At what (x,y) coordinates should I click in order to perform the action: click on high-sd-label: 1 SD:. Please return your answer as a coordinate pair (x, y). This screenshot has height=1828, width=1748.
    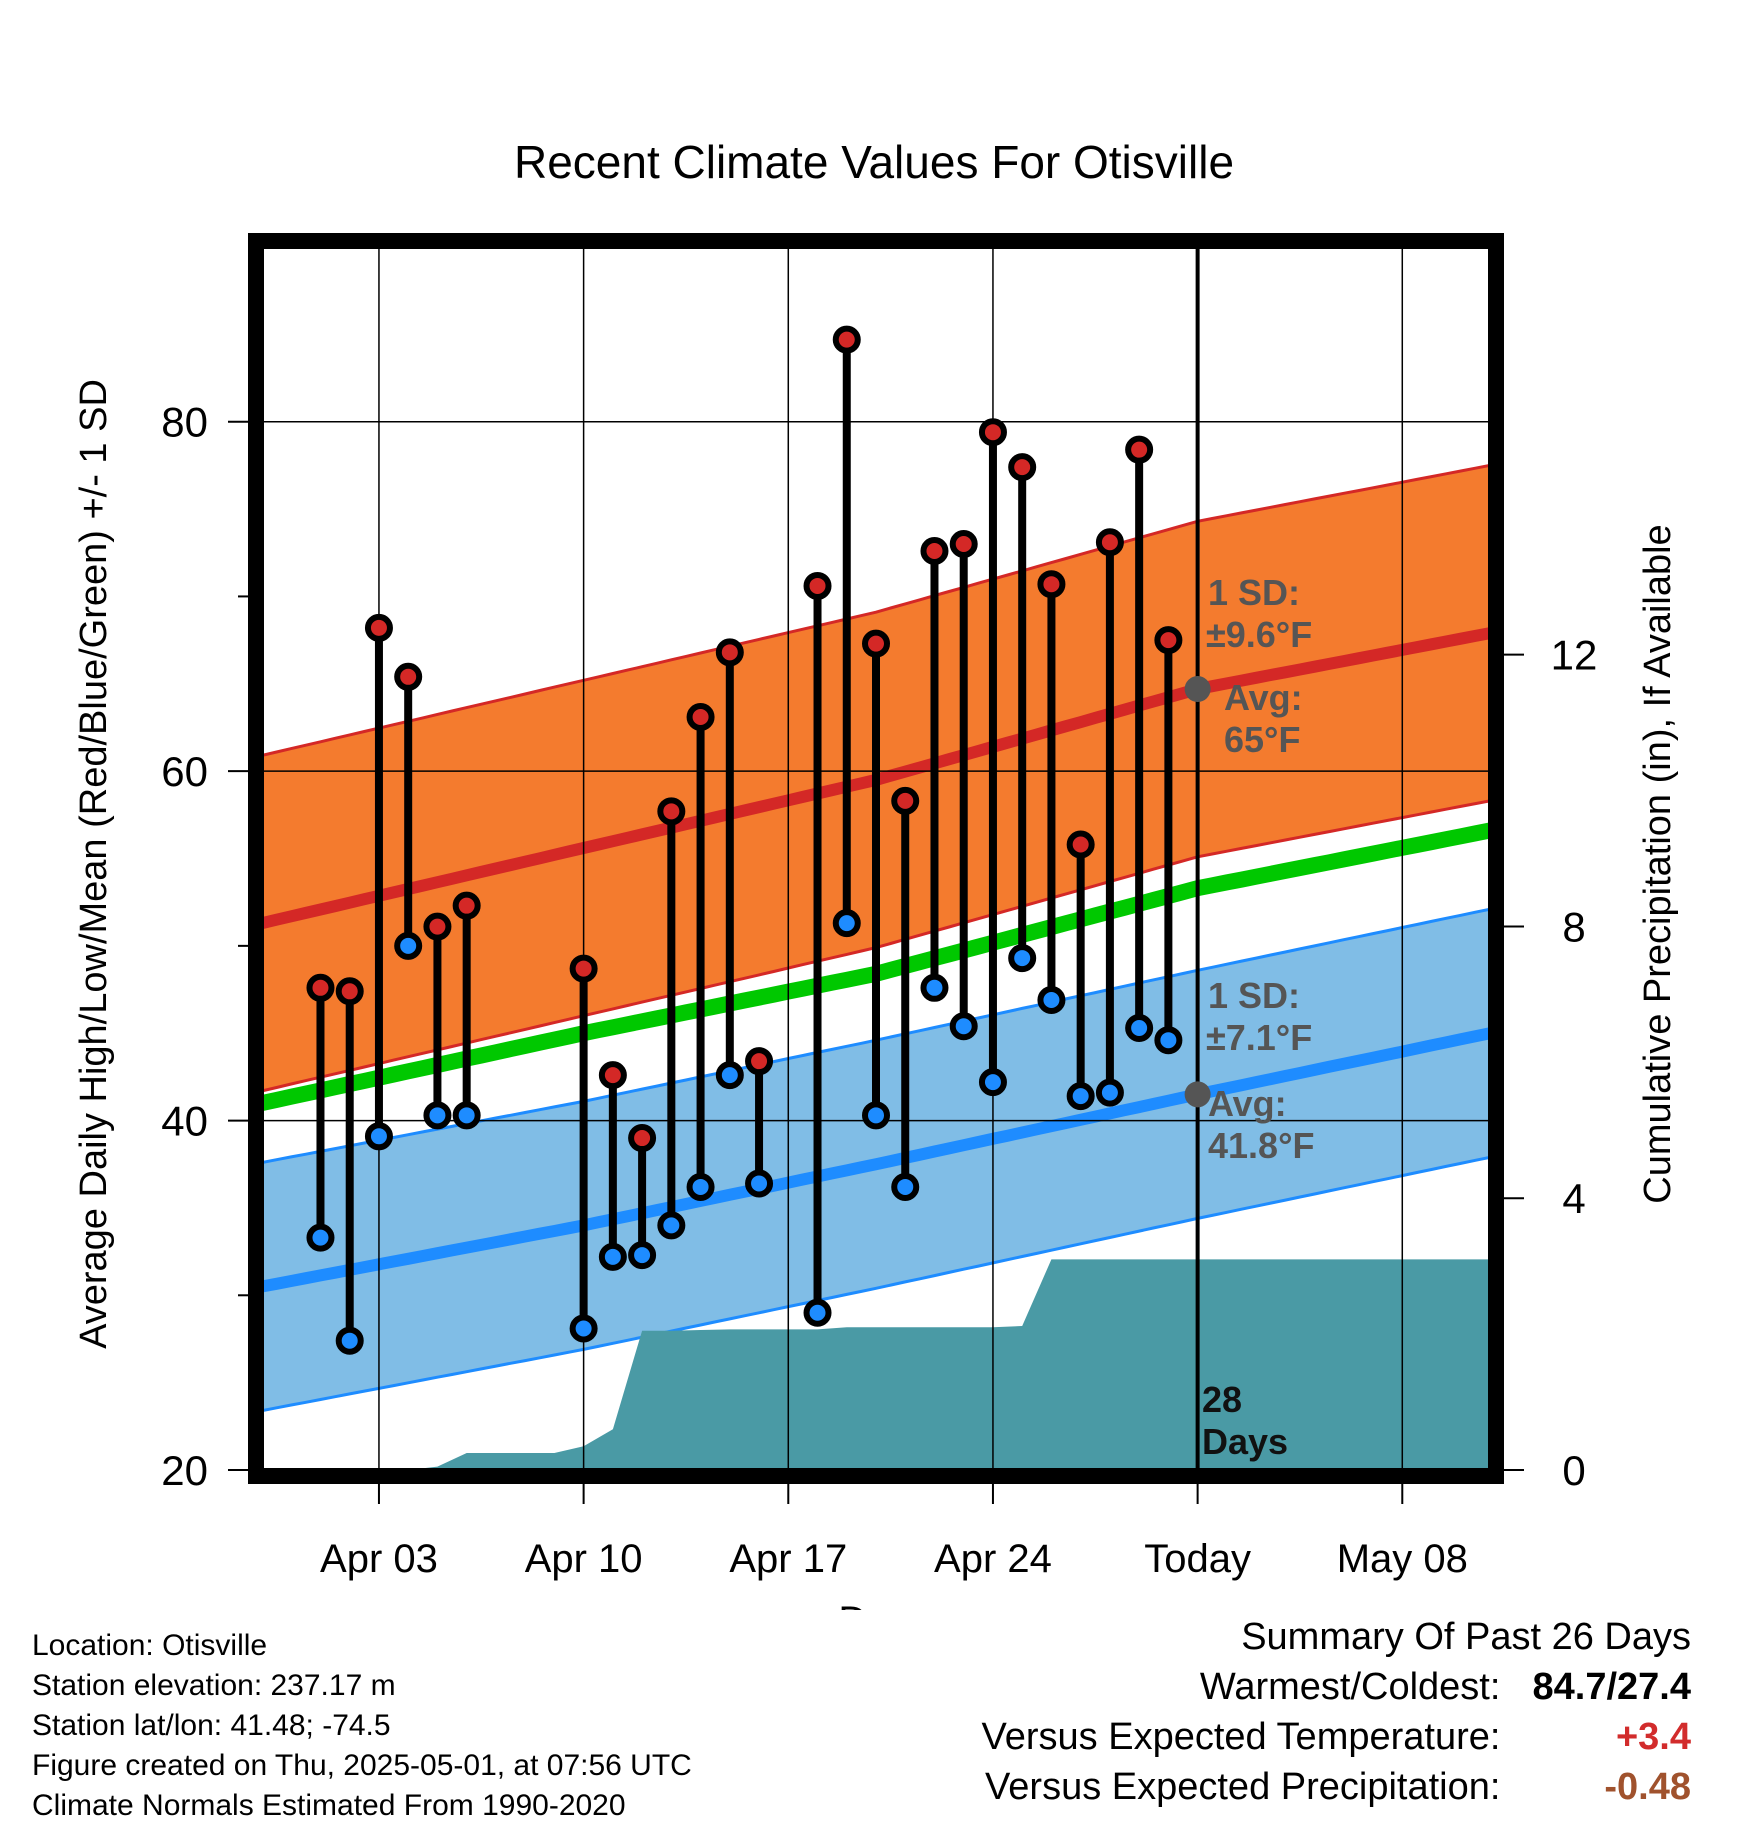
    Looking at the image, I should click on (1254, 592).